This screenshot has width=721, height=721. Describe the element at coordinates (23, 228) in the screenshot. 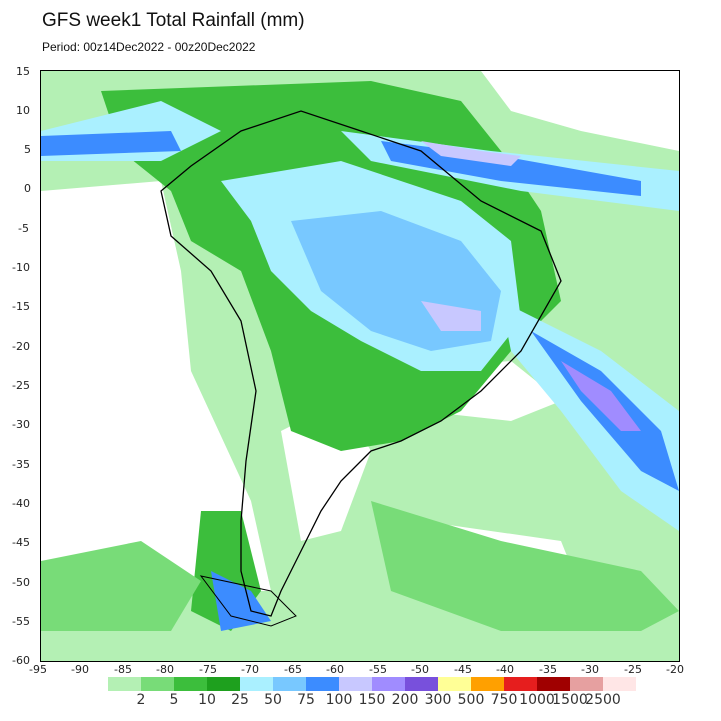

I see `y-tick-label: -5` at that location.